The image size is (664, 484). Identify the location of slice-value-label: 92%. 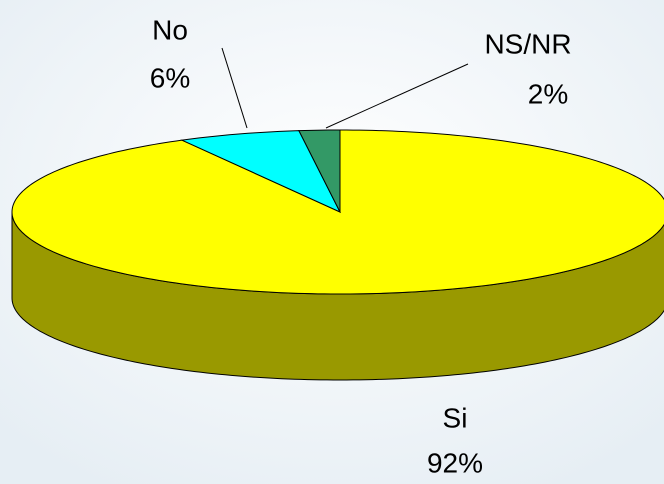
(455, 462).